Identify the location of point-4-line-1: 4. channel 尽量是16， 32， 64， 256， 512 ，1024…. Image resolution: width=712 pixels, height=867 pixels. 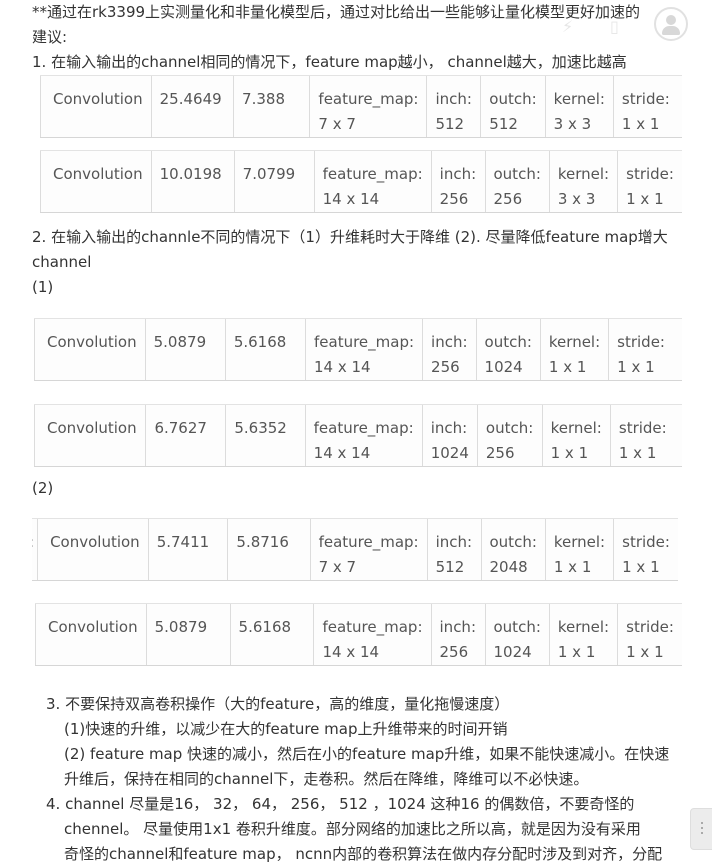
(340, 804).